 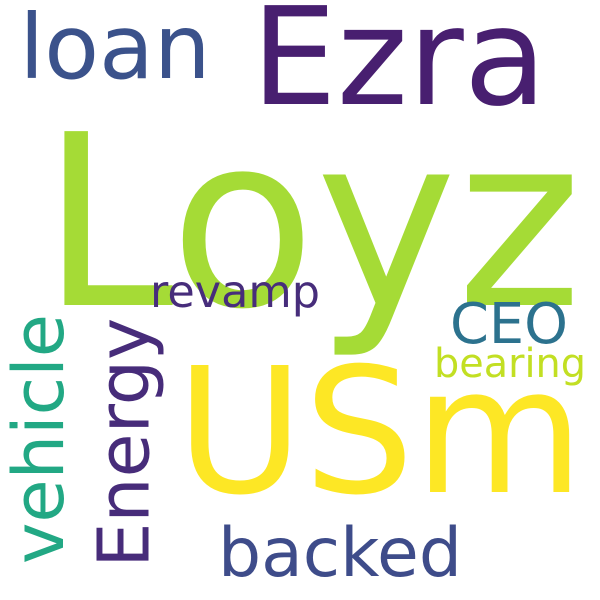 What do you see at coordinates (124, 443) in the screenshot?
I see `word-energy: Energy` at bounding box center [124, 443].